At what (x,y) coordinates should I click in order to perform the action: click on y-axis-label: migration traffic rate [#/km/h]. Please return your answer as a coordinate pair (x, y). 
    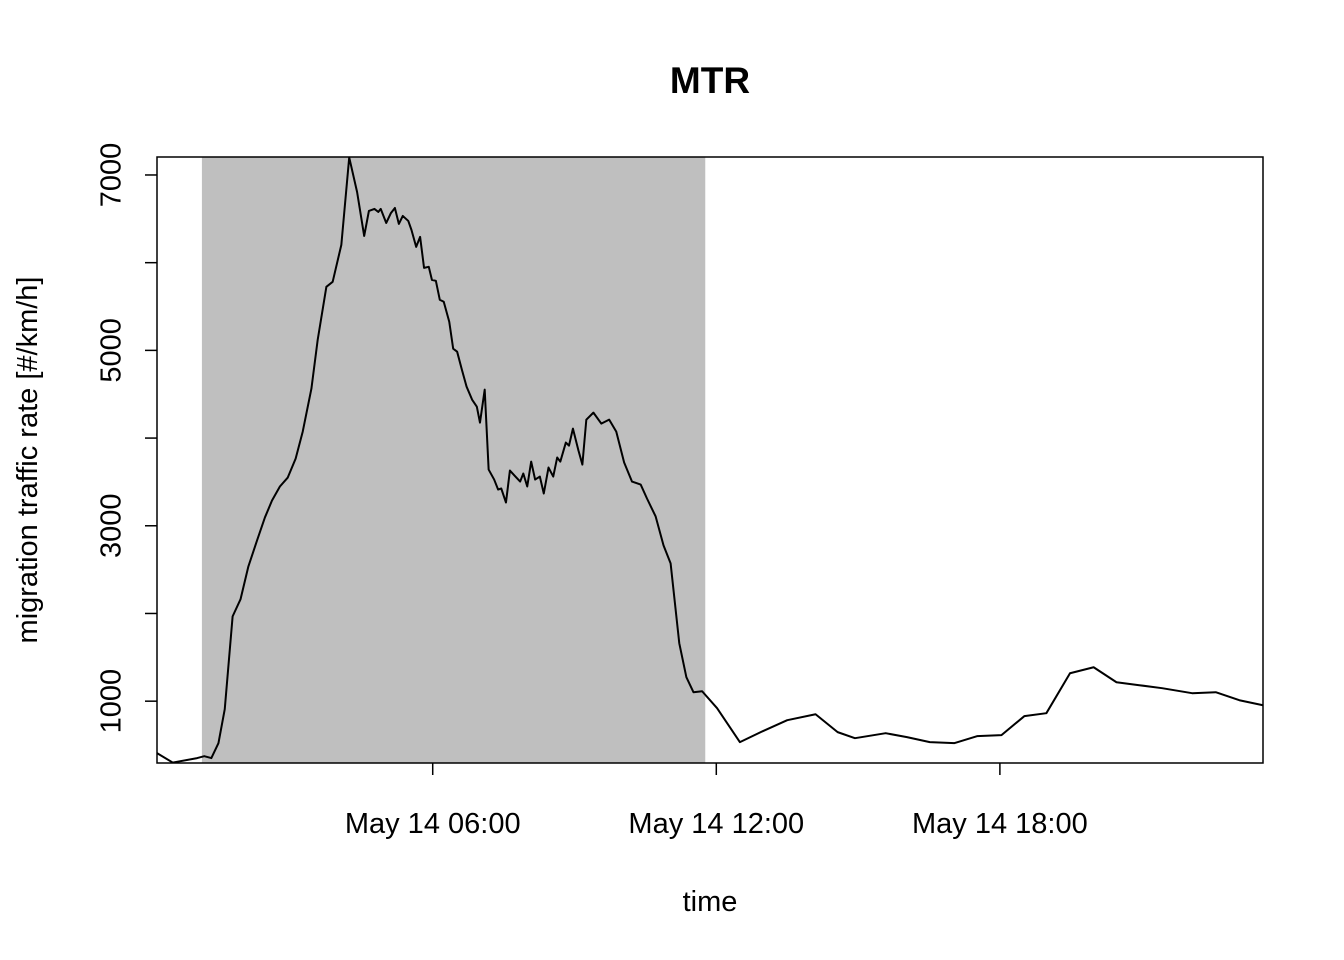
    Looking at the image, I should click on (28, 460).